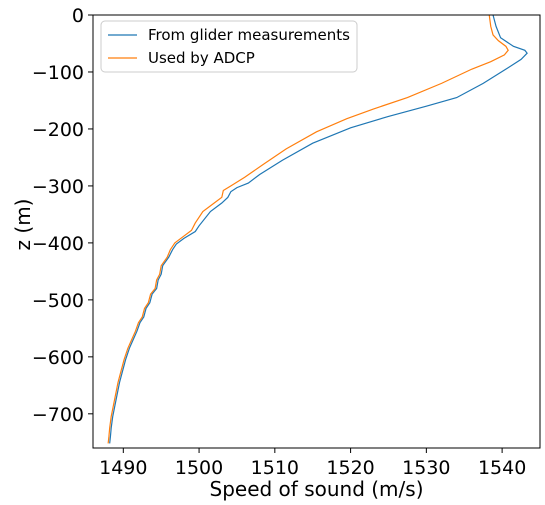 This screenshot has height=505, width=545. Describe the element at coordinates (23, 225) in the screenshot. I see `y-axis-label: z (m)` at that location.